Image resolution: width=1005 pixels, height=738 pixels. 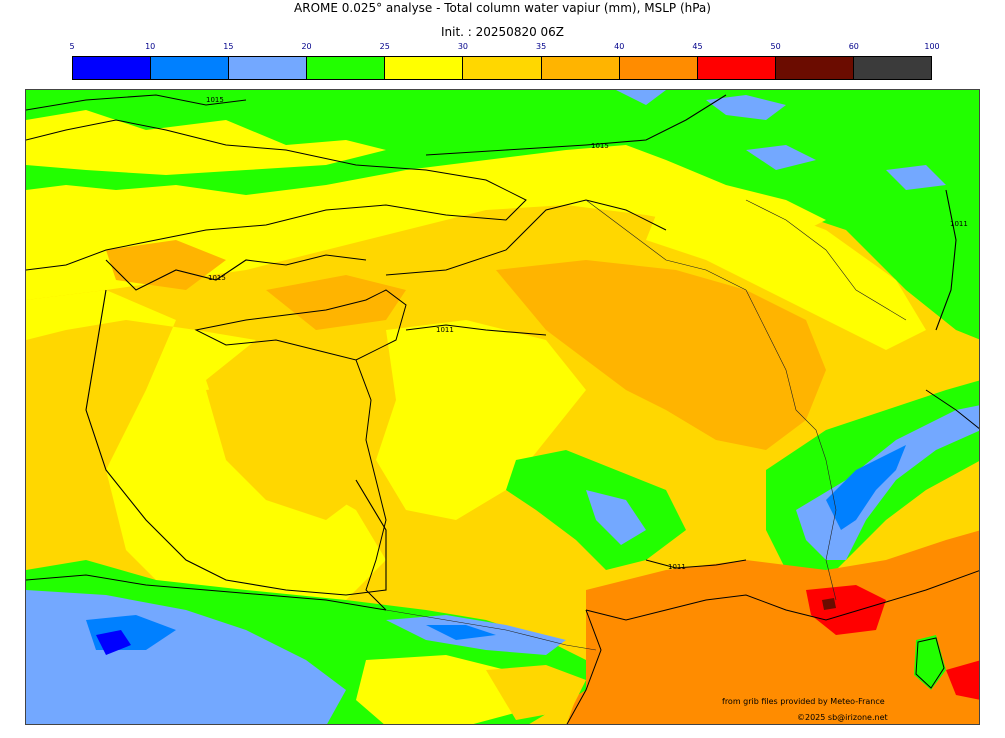 I want to click on isobar-1011-b, so click(x=696, y=564).